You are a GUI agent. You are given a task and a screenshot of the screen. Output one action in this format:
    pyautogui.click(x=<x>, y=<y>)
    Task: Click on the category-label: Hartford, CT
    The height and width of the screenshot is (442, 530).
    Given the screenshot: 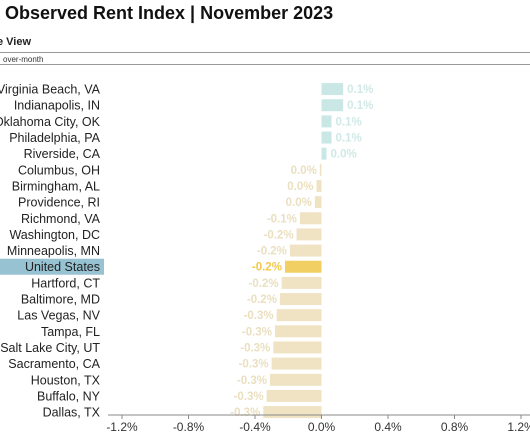 What is the action you would take?
    pyautogui.click(x=65, y=283)
    